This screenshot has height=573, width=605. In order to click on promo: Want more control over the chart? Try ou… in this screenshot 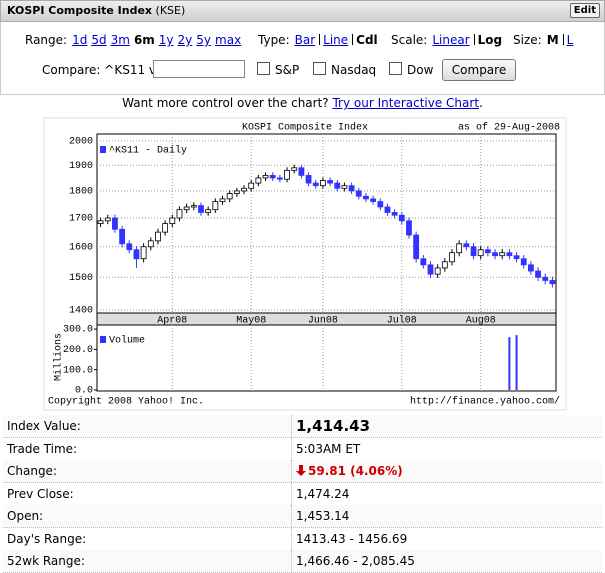, I will do `click(302, 103)`.